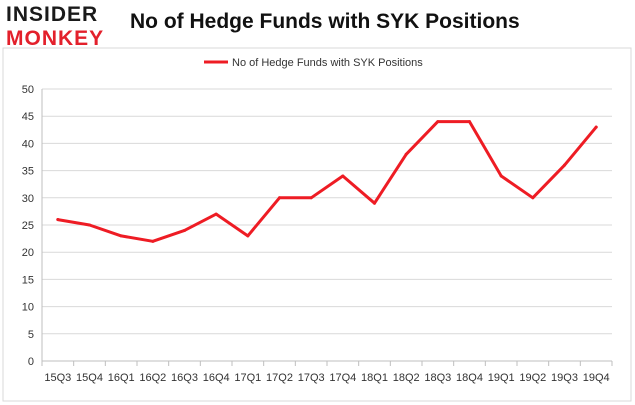  What do you see at coordinates (374, 378) in the screenshot?
I see `x-tick-label: 18Q1` at bounding box center [374, 378].